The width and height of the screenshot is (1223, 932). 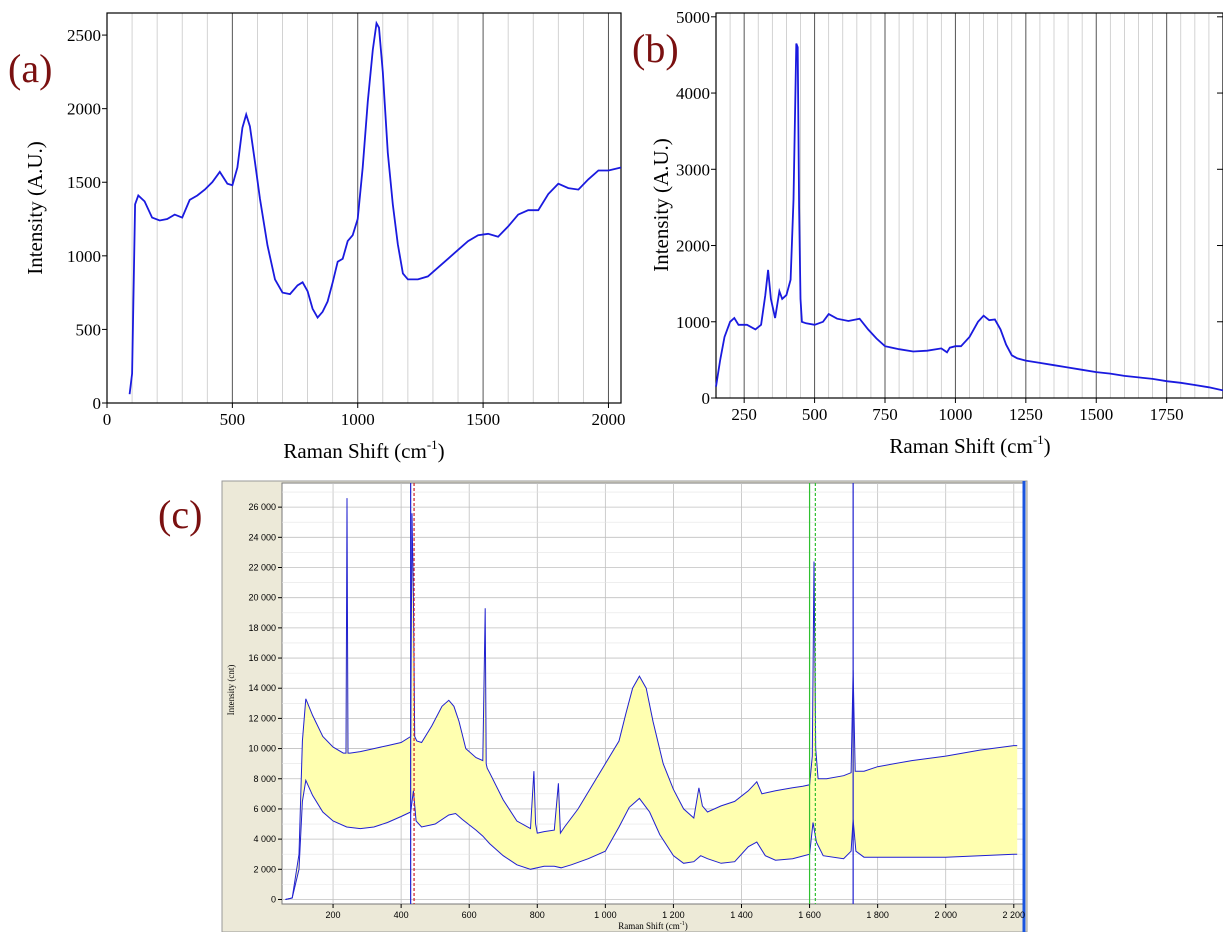 I want to click on x-ticks-a: 0 500 1000 1500 2000, so click(x=364, y=416).